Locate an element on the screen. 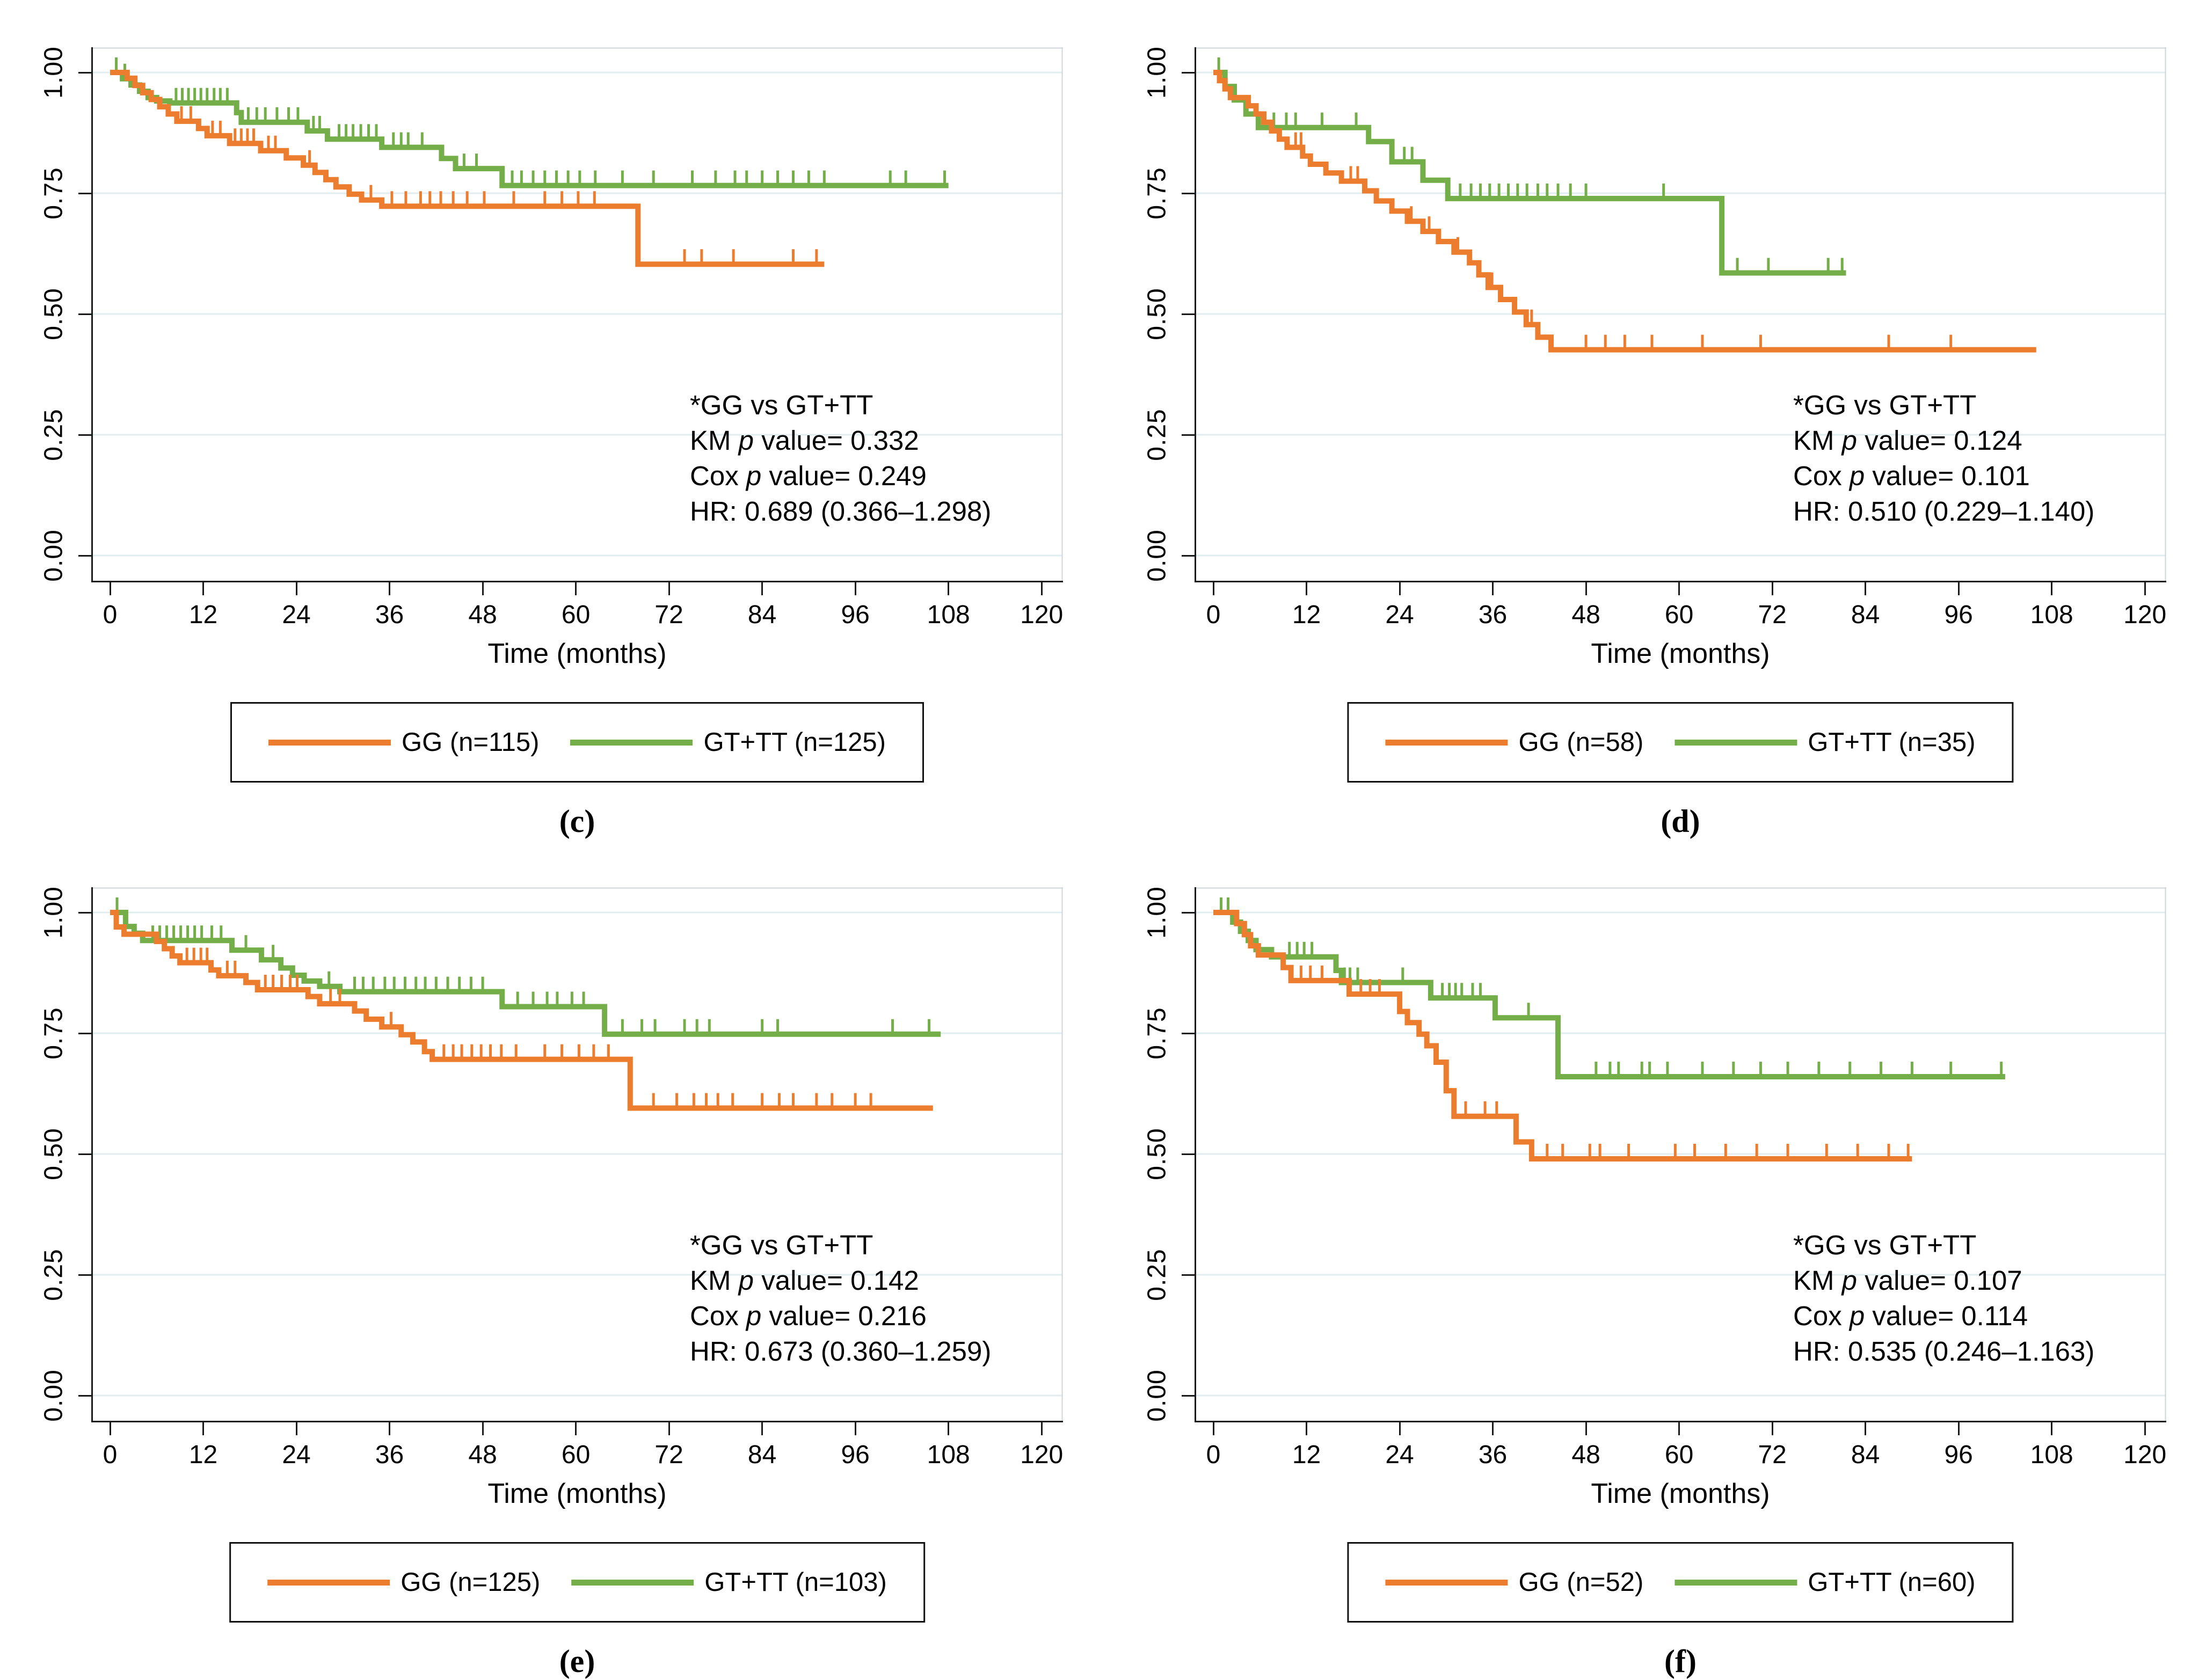 Image resolution: width=2206 pixels, height=1680 pixels. y-tick-label: 0.75 is located at coordinates (53, 1033).